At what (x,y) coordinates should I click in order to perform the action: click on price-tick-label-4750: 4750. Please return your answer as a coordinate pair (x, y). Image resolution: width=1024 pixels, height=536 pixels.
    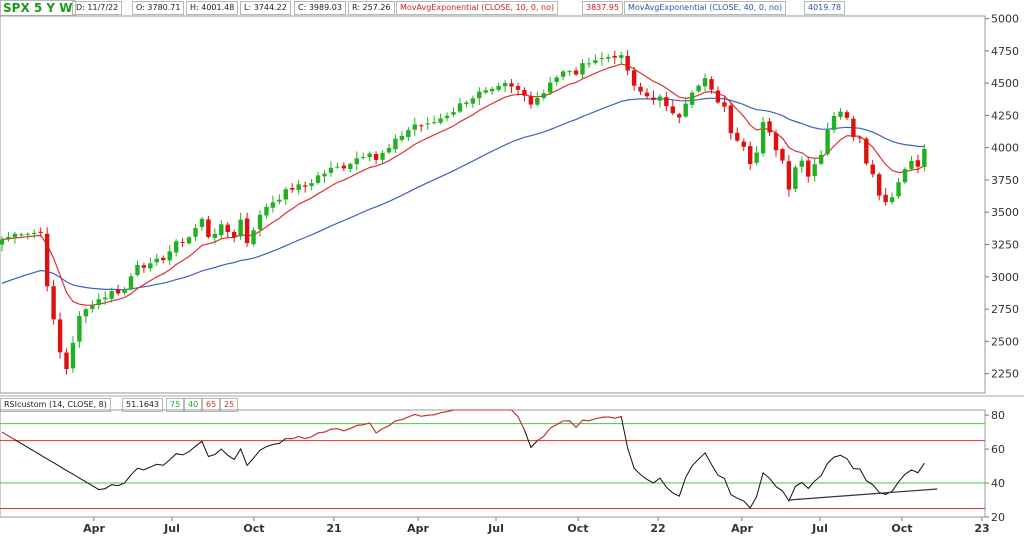
    Looking at the image, I should click on (1005, 51).